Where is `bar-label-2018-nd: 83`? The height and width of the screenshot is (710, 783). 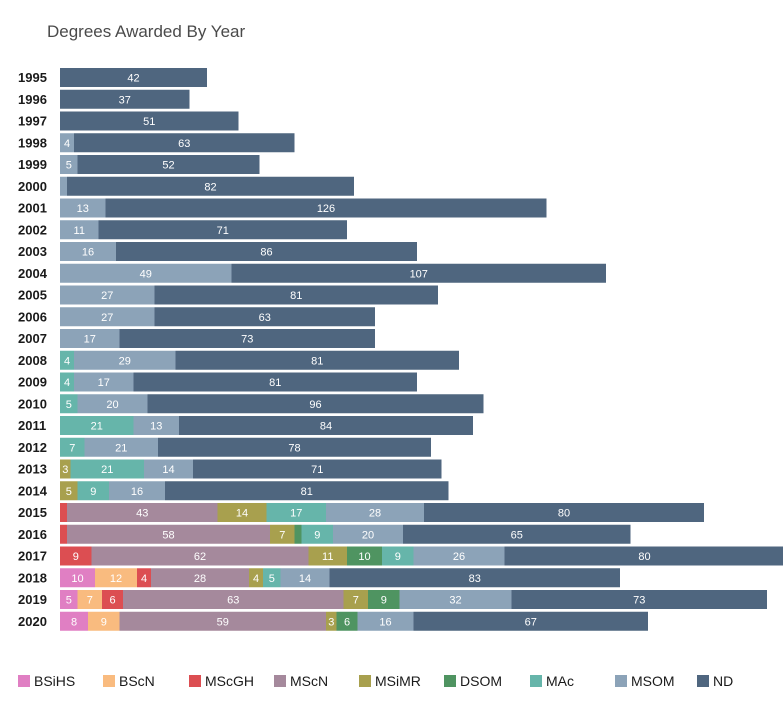 bar-label-2018-nd: 83 is located at coordinates (475, 579).